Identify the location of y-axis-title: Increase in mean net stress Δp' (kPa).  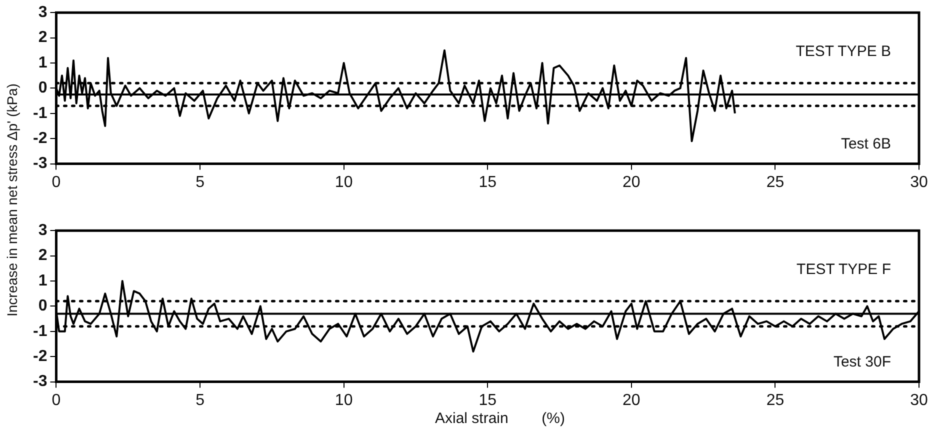
(12, 200).